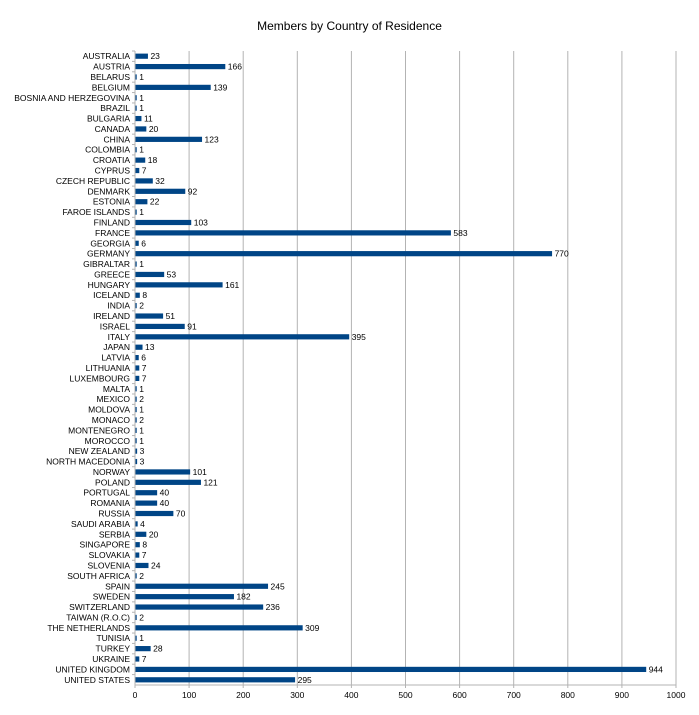 Image resolution: width=699 pixels, height=715 pixels. I want to click on x-tick-label: 0, so click(135, 695).